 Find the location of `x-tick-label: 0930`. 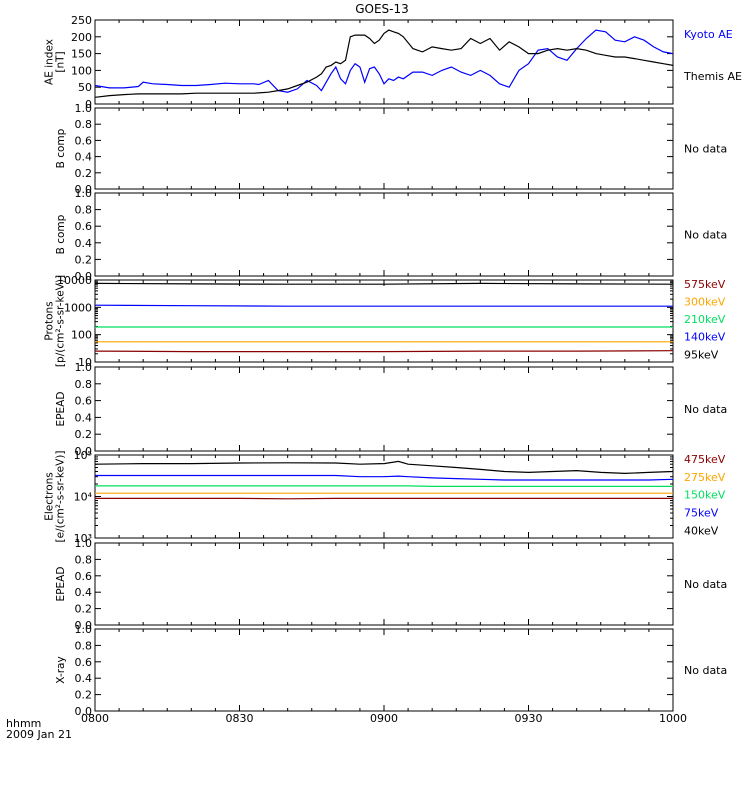

x-tick-label: 0930 is located at coordinates (529, 718).